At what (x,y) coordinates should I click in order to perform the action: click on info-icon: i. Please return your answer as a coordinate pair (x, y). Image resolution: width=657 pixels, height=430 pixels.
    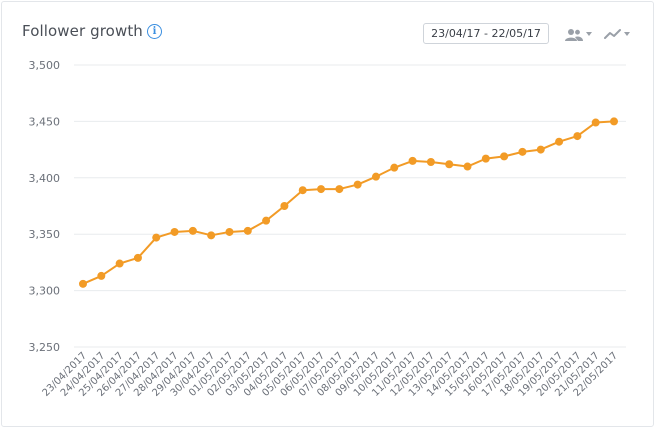
    Looking at the image, I should click on (154, 31).